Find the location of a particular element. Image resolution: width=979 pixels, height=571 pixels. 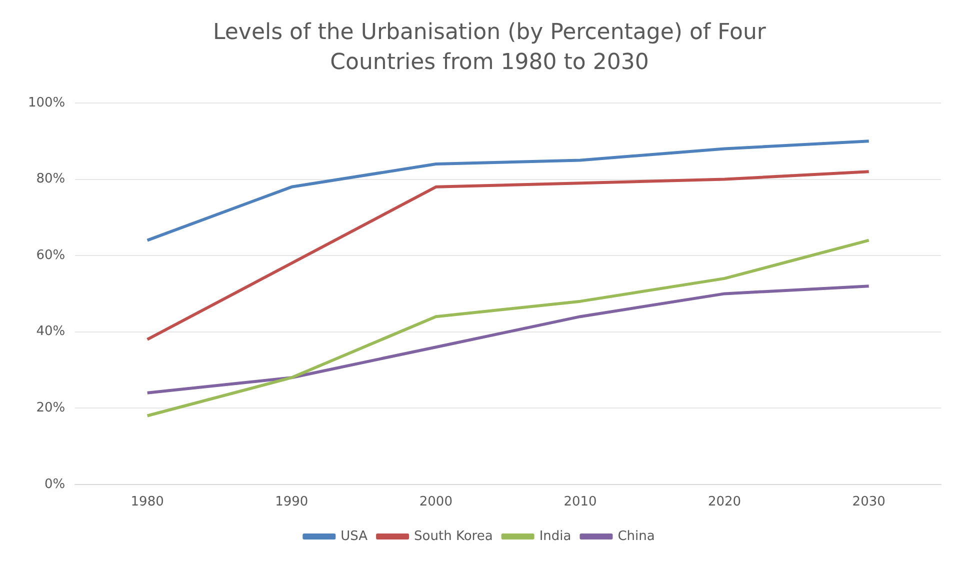

x-tick-label: 2000 is located at coordinates (435, 502).